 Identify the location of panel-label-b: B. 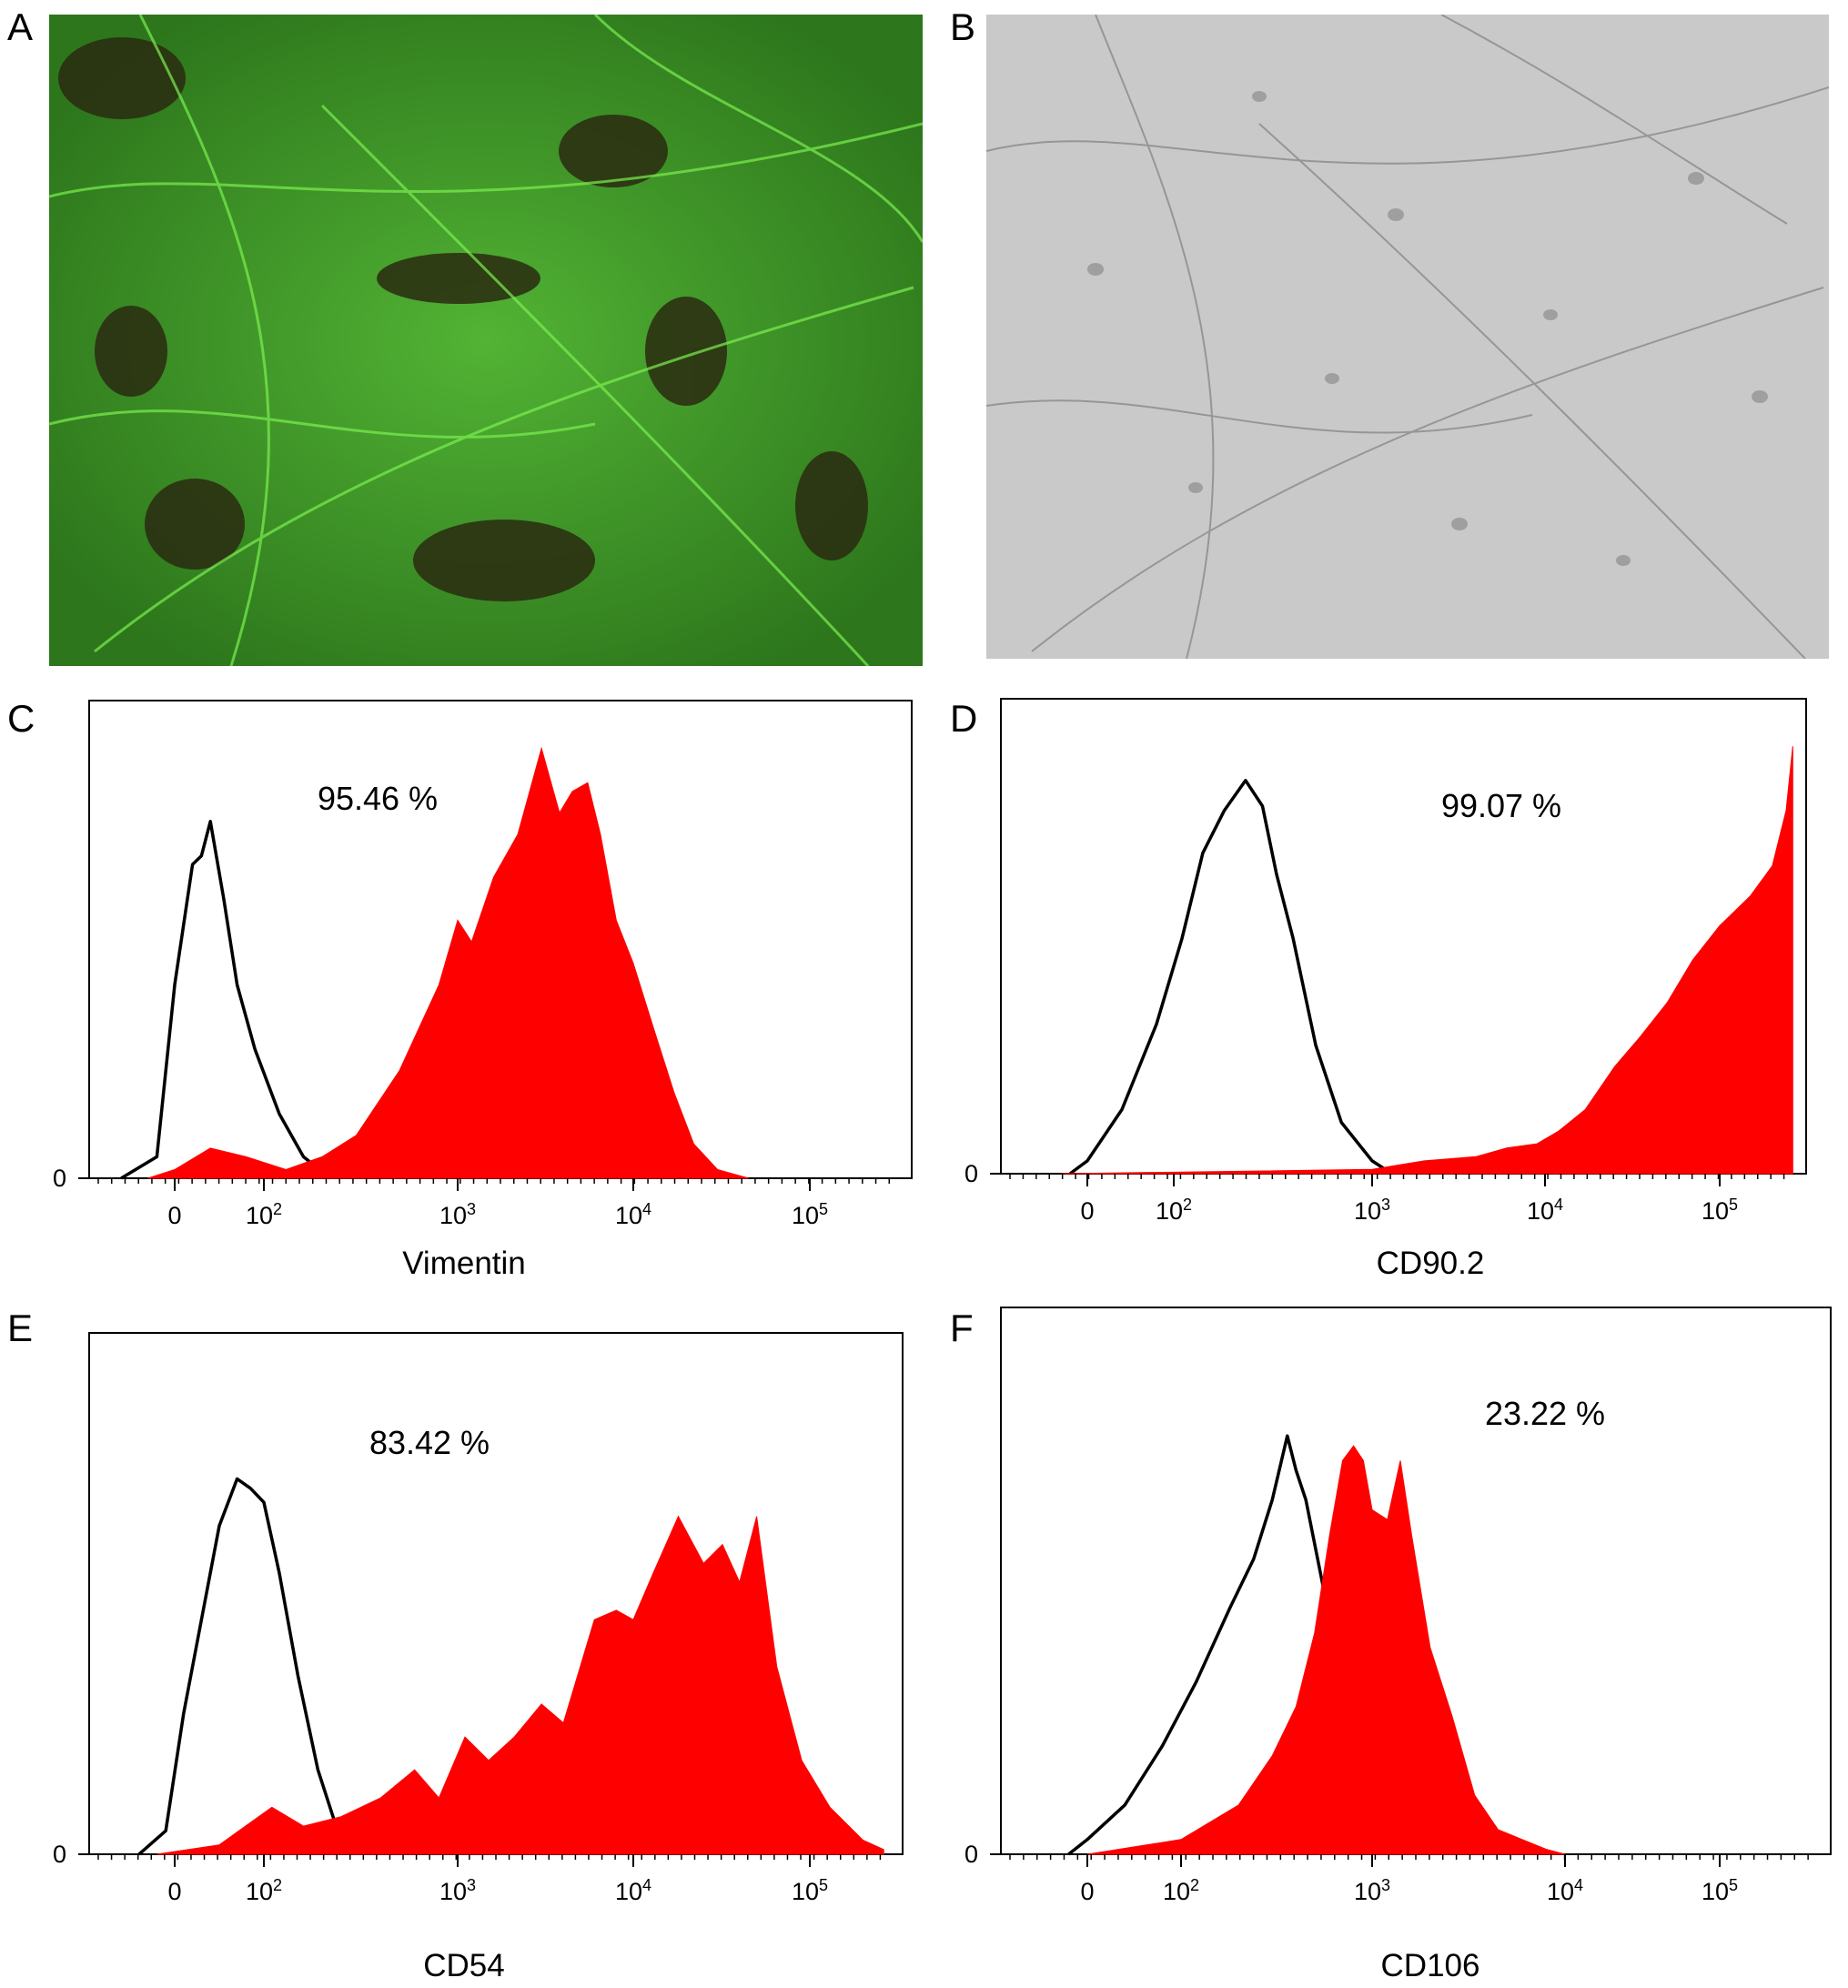
(963, 26).